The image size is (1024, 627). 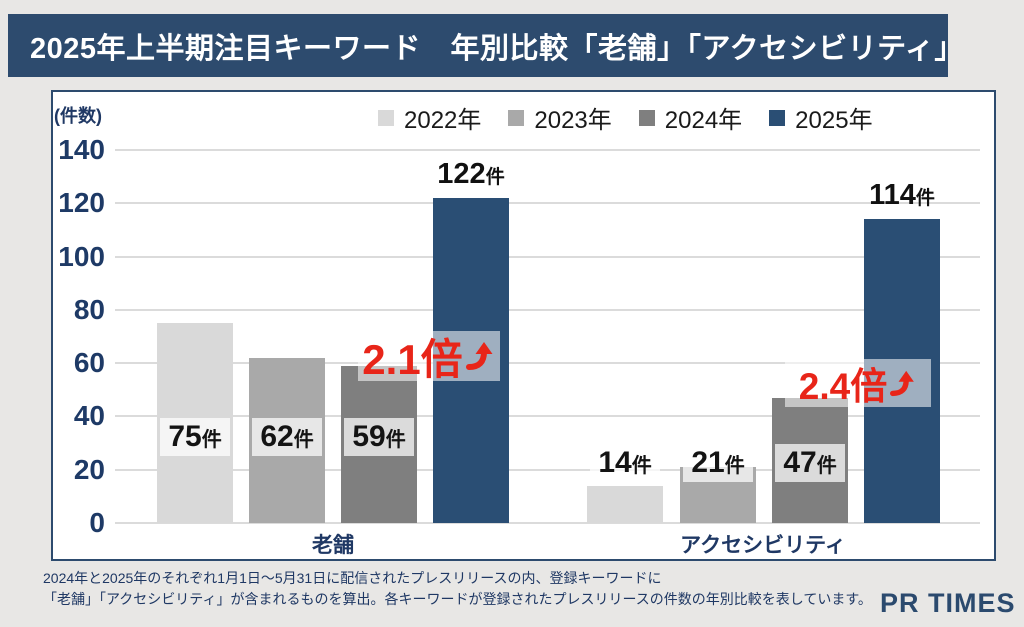 I want to click on legend-label: 2025年, so click(x=834, y=120).